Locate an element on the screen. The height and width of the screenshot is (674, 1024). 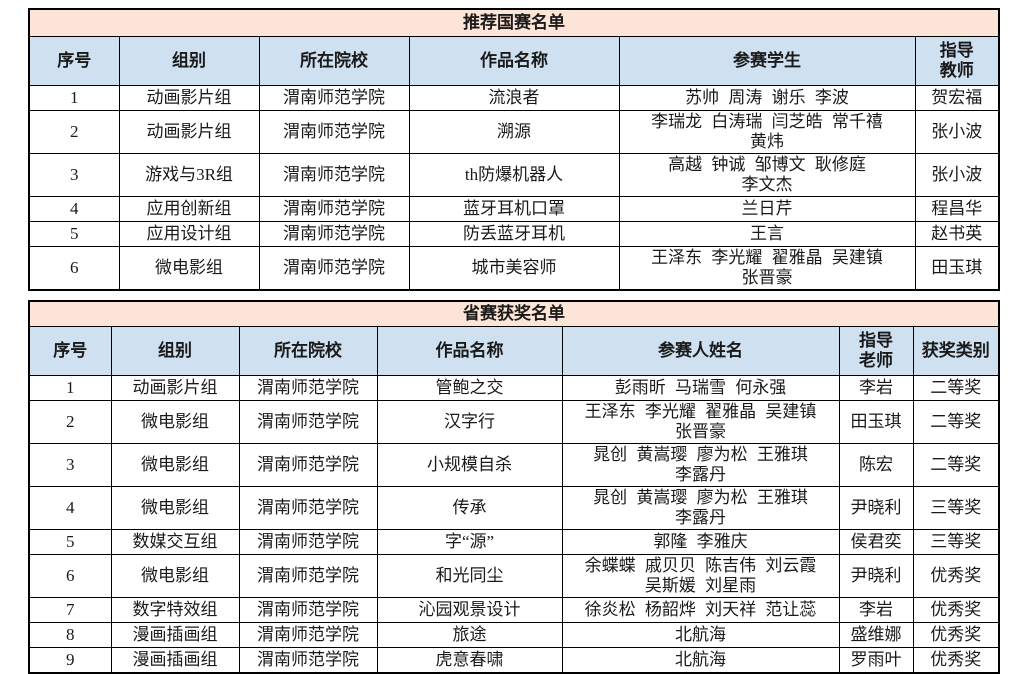
table-row: 2 动画影片组 渭南师范学院 溯源 李瑞龙 白涛瑞 闫芝皓 常千禧 黄炜 张小波 is located at coordinates (514, 132).